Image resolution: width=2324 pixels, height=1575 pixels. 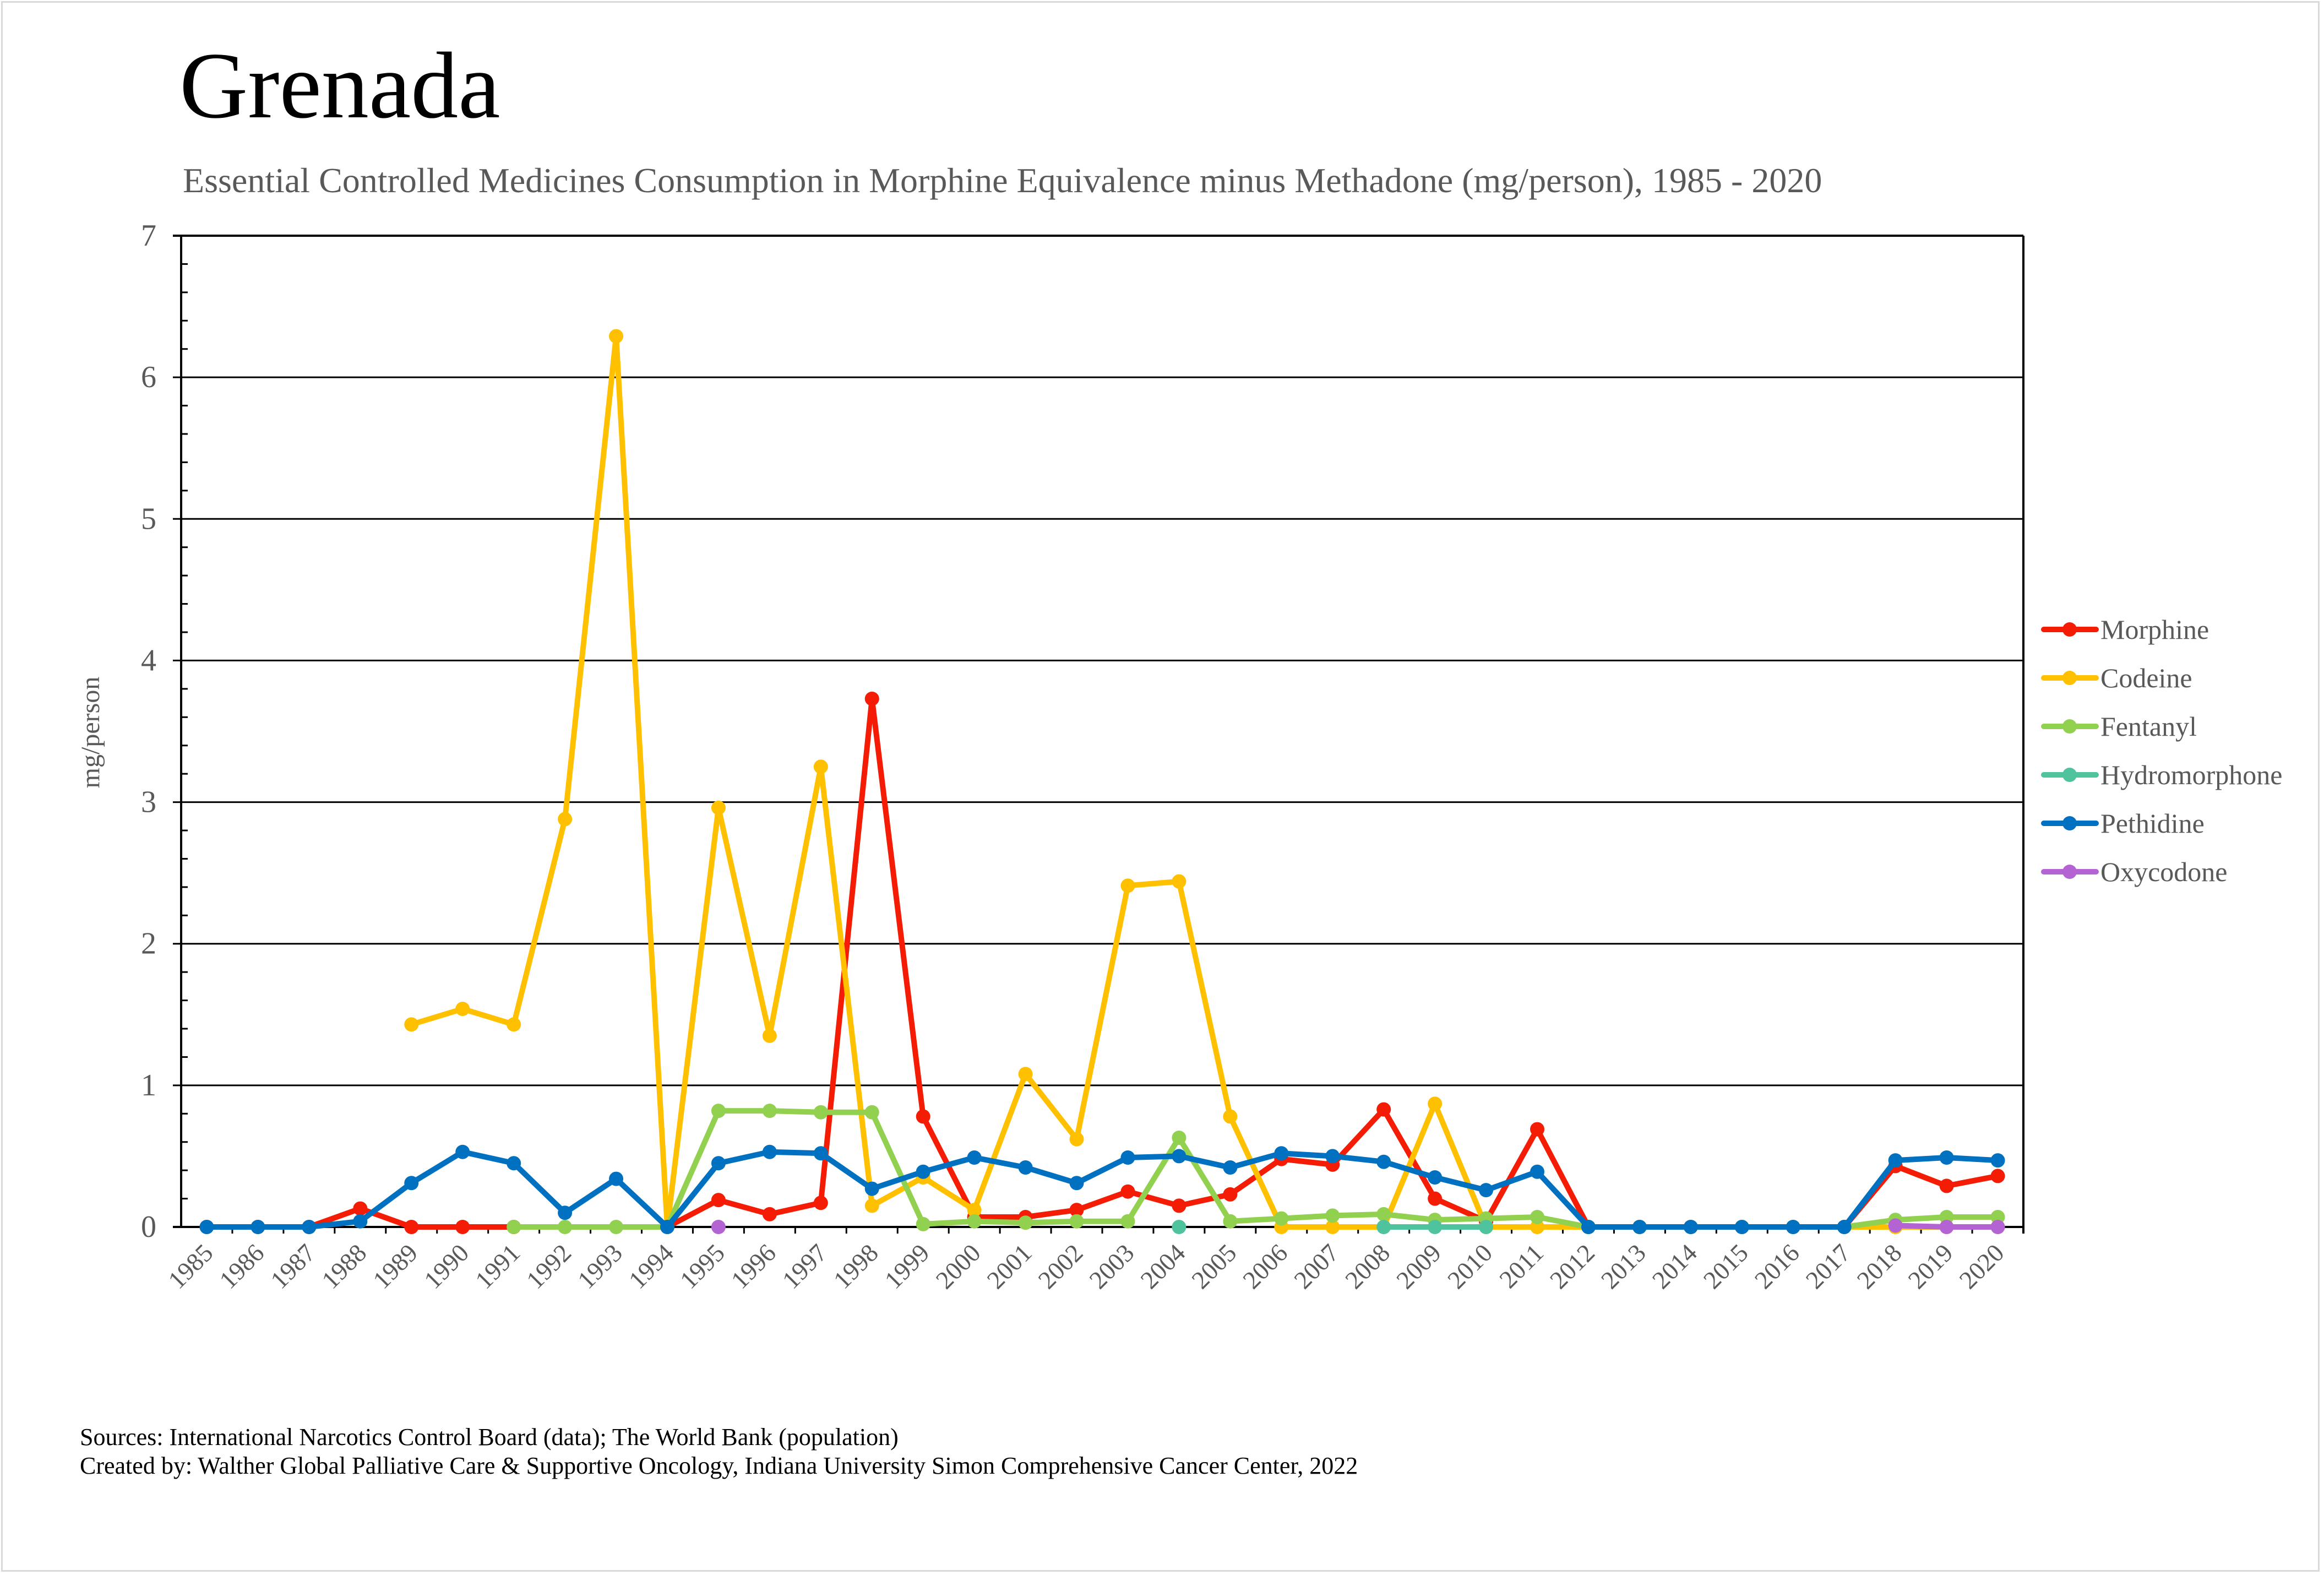 I want to click on x-tick-label: 1993, so click(x=600, y=1267).